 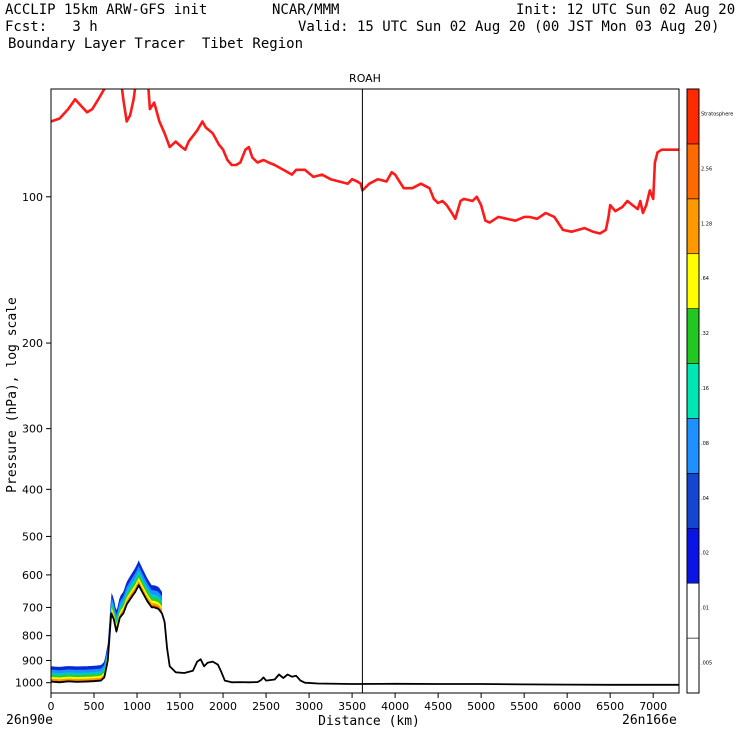 I want to click on x-tick-label: 1500, so click(x=180, y=706).